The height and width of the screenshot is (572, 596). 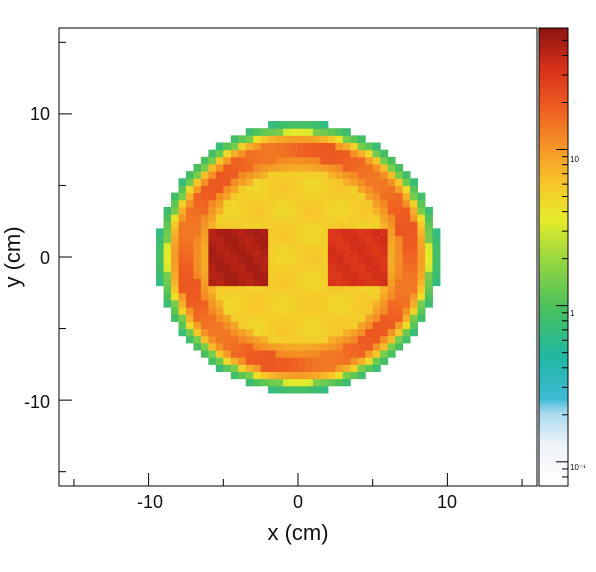 What do you see at coordinates (578, 467) in the screenshot?
I see `colorbar-tick-label: 10⁻¹` at bounding box center [578, 467].